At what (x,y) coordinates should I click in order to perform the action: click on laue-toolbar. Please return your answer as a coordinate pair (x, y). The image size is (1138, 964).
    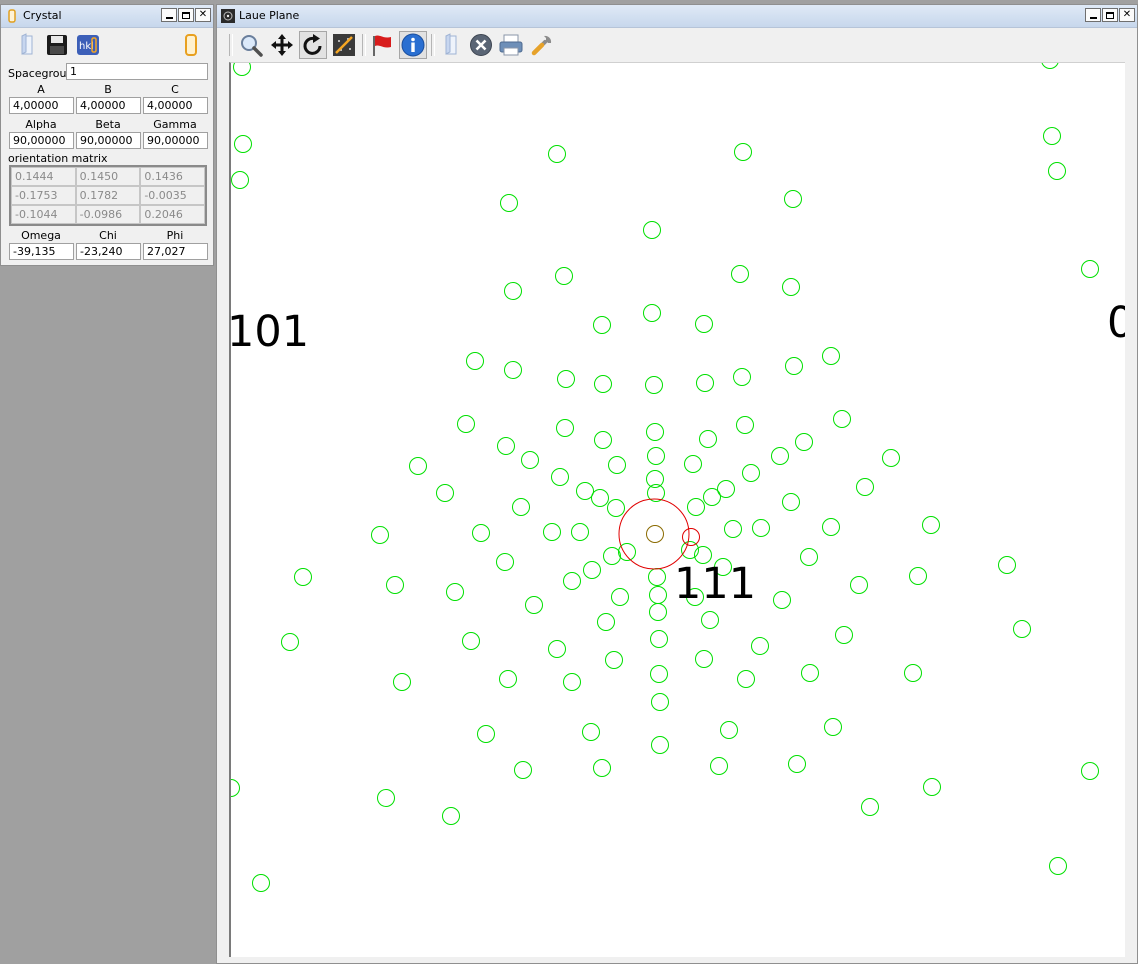
    Looking at the image, I should click on (677, 45).